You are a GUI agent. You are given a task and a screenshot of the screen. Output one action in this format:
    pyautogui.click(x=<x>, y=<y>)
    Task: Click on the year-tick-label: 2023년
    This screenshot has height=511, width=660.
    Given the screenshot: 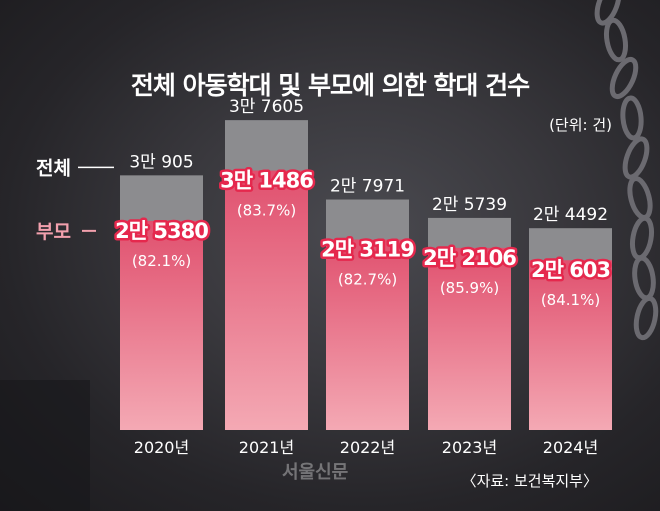 What is the action you would take?
    pyautogui.click(x=469, y=447)
    